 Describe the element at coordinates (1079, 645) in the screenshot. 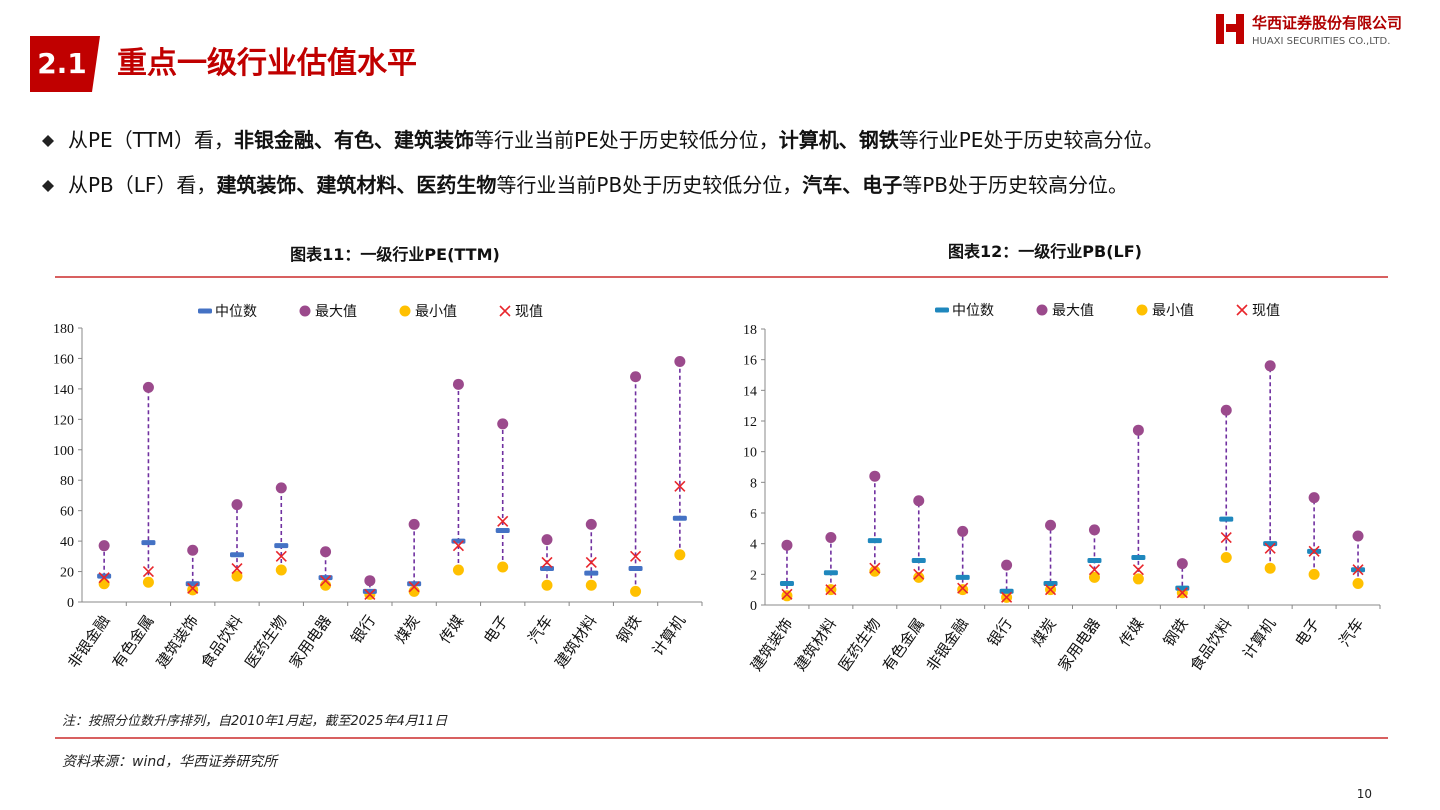

I see `x-tick-label: 家用电器` at that location.